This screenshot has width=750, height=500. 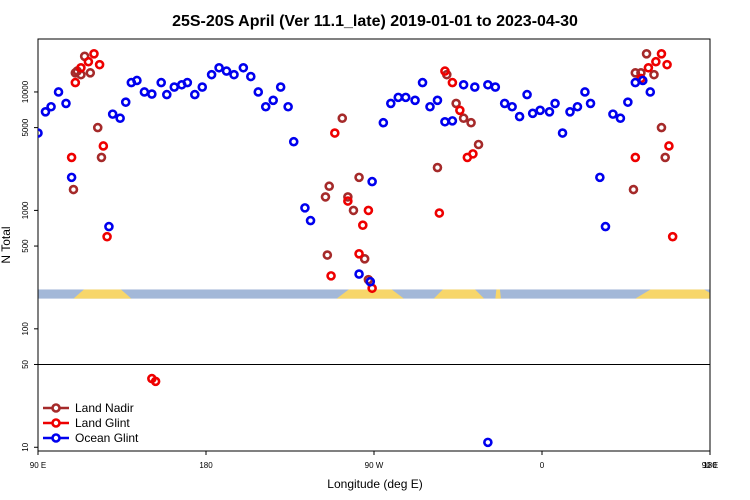 What do you see at coordinates (25, 91) in the screenshot?
I see `y-tick-label: 10000` at bounding box center [25, 91].